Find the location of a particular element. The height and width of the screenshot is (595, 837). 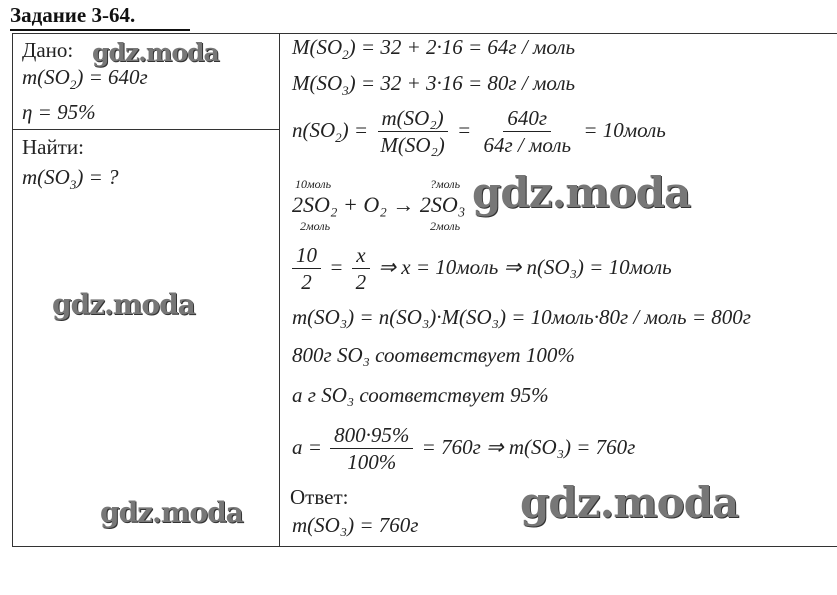

answer: m(SO₃) = 760г is located at coordinates (355, 525).